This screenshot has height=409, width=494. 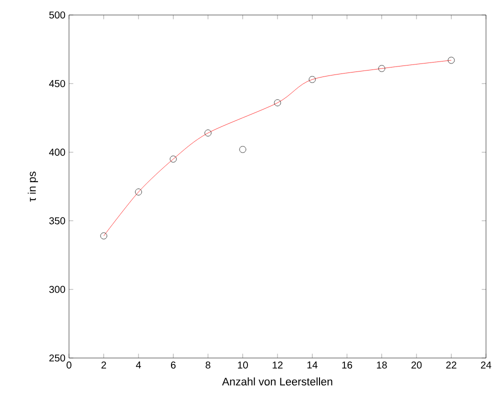 I want to click on y-tick-label: 250, so click(x=57, y=358).